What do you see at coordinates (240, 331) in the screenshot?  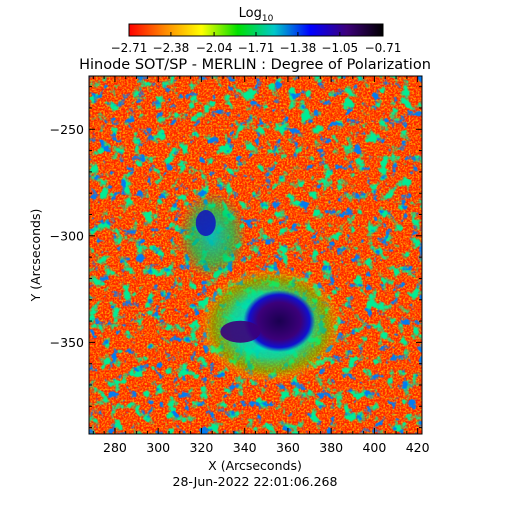 I see `dark-patch` at bounding box center [240, 331].